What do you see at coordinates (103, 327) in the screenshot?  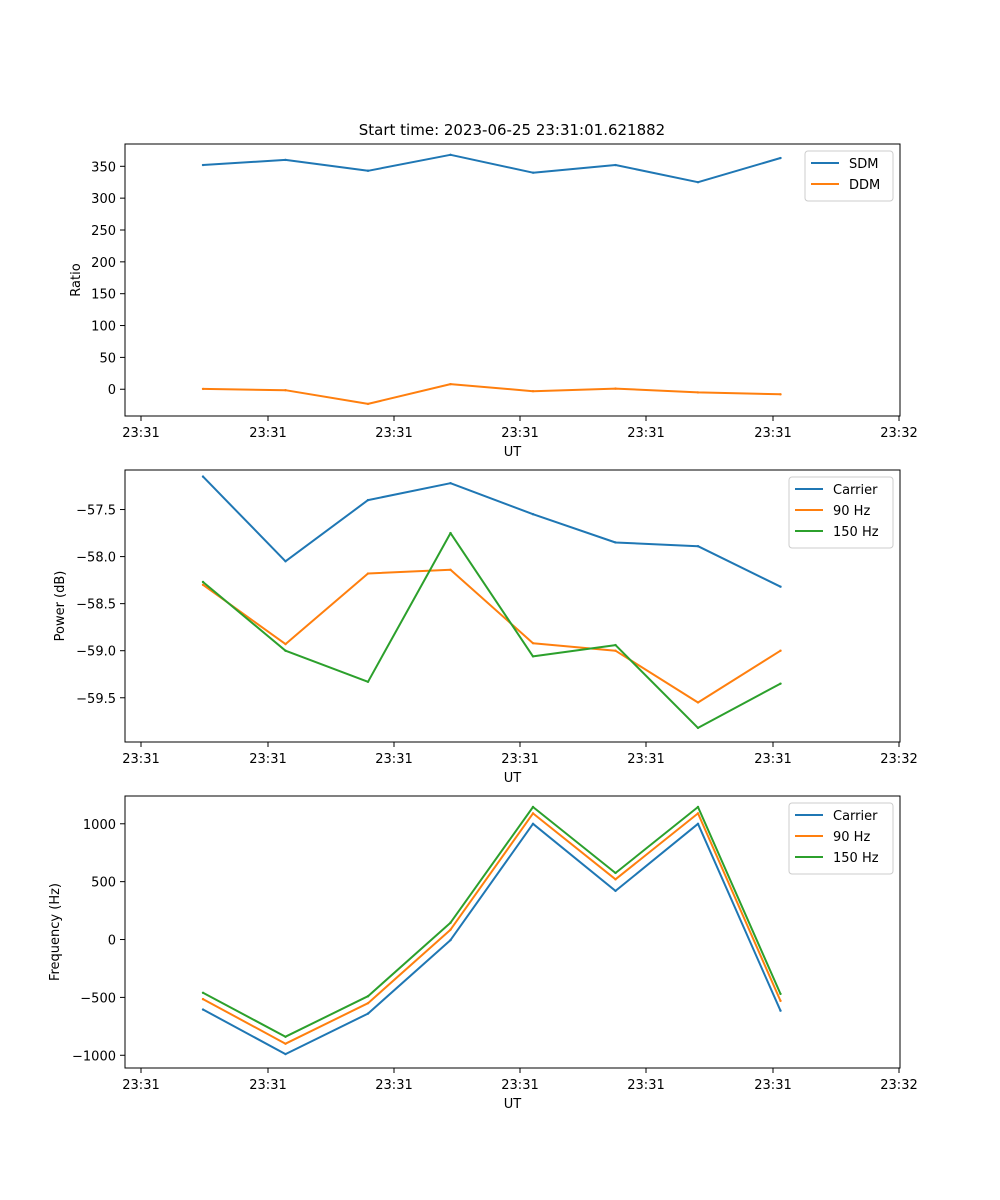 I see `y-tick-label: 100` at bounding box center [103, 327].